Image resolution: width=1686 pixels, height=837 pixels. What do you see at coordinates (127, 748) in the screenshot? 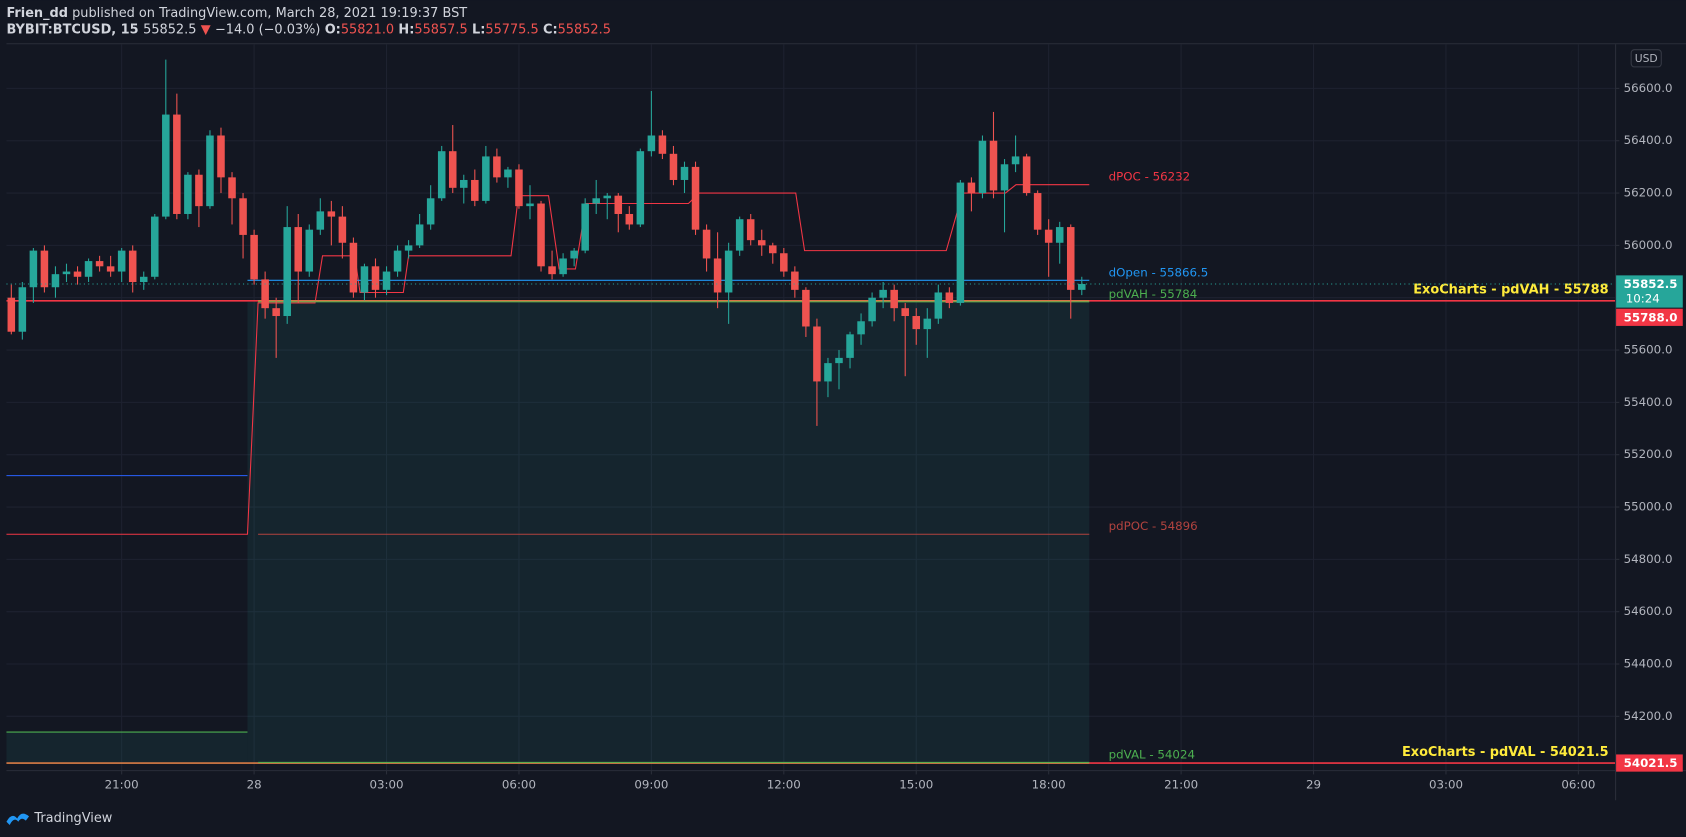
I see `value-area` at bounding box center [127, 748].